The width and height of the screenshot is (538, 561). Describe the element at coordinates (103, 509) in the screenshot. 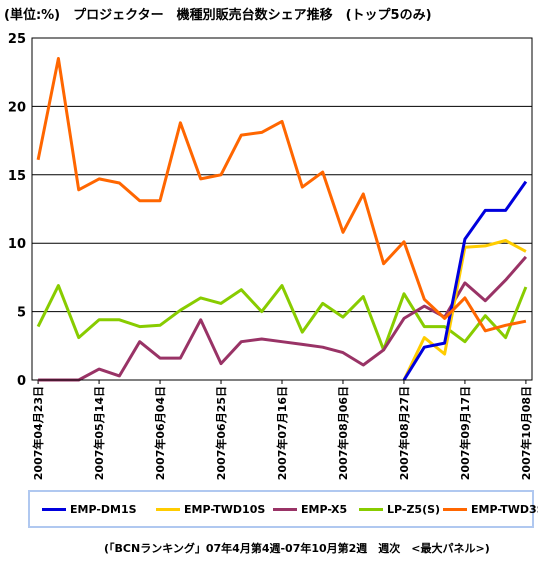

I see `legend-label: EMP-DM1S` at that location.